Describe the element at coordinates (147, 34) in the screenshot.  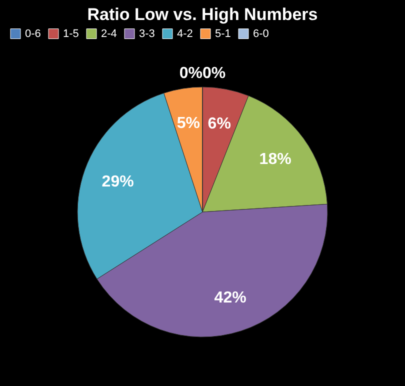
I see `legend-label: 3-3` at that location.